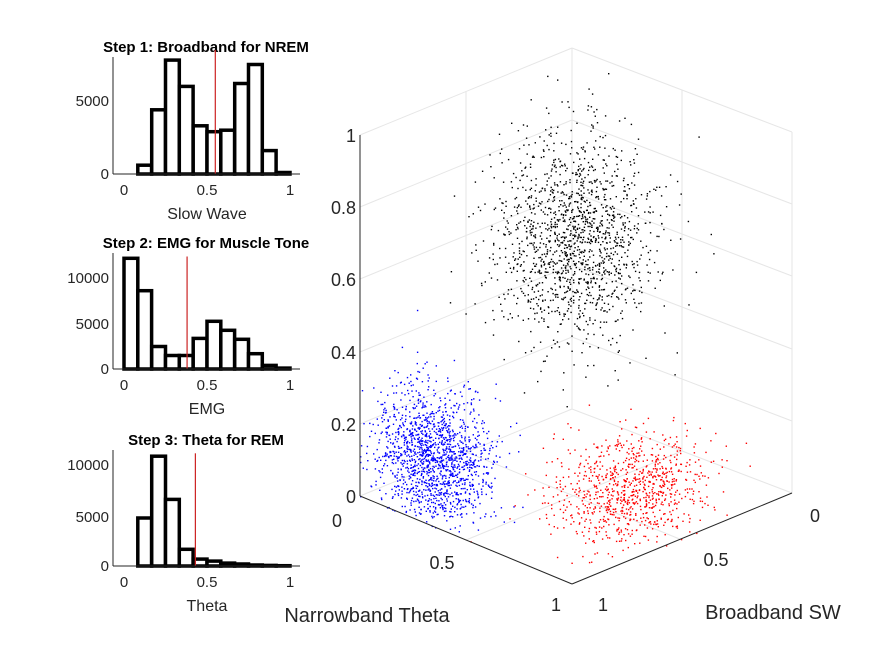 Image resolution: width=875 pixels, height=656 pixels. What do you see at coordinates (446, 563) in the screenshot?
I see `x-tick-labels: 0 0.5 1` at bounding box center [446, 563].